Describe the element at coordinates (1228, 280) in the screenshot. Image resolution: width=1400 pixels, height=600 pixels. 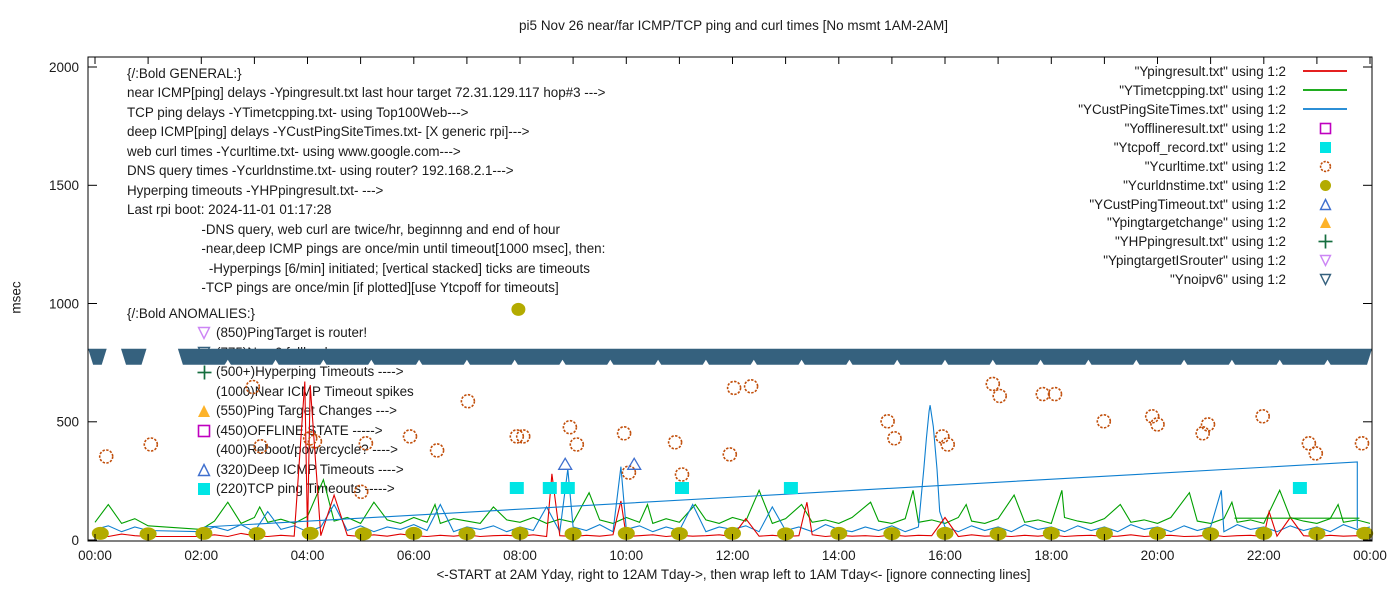
I see `legend-label: "Ynoipv6" using 1:2` at that location.